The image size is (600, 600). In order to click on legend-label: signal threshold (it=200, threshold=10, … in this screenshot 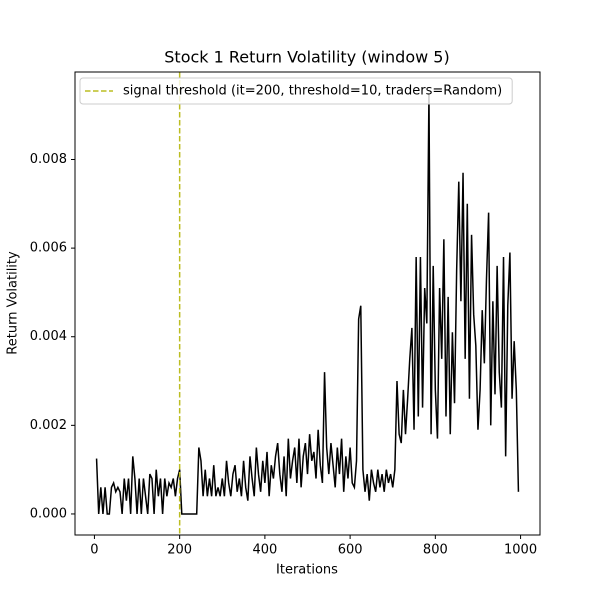, I will do `click(312, 91)`.